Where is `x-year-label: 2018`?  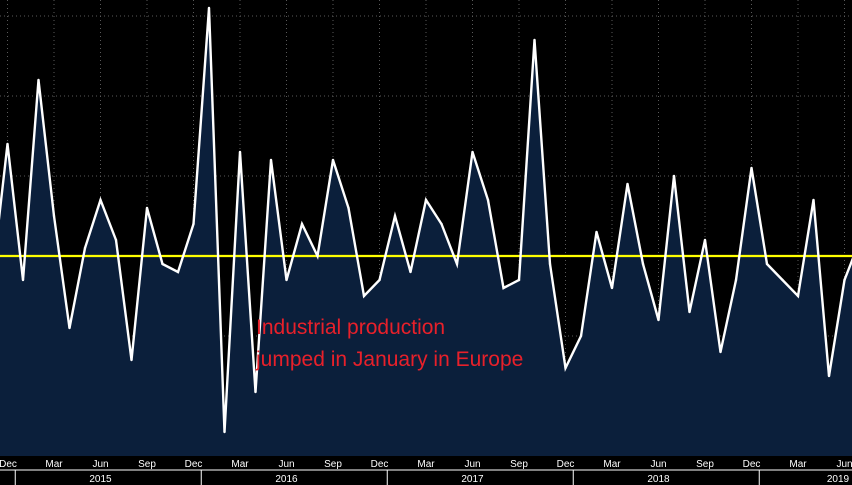 x-year-label: 2018 is located at coordinates (658, 479).